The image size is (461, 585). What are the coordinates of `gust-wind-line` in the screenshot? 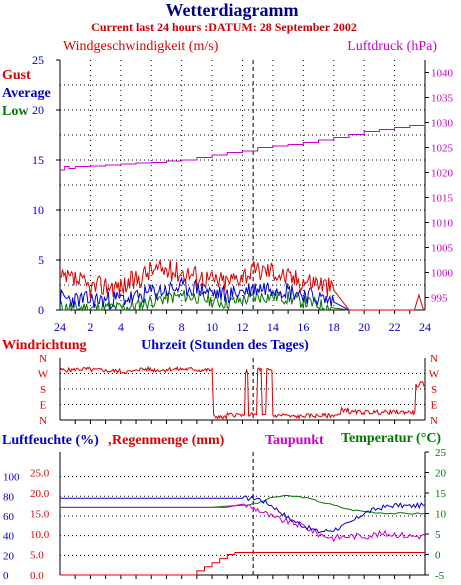 It's located at (241, 285).